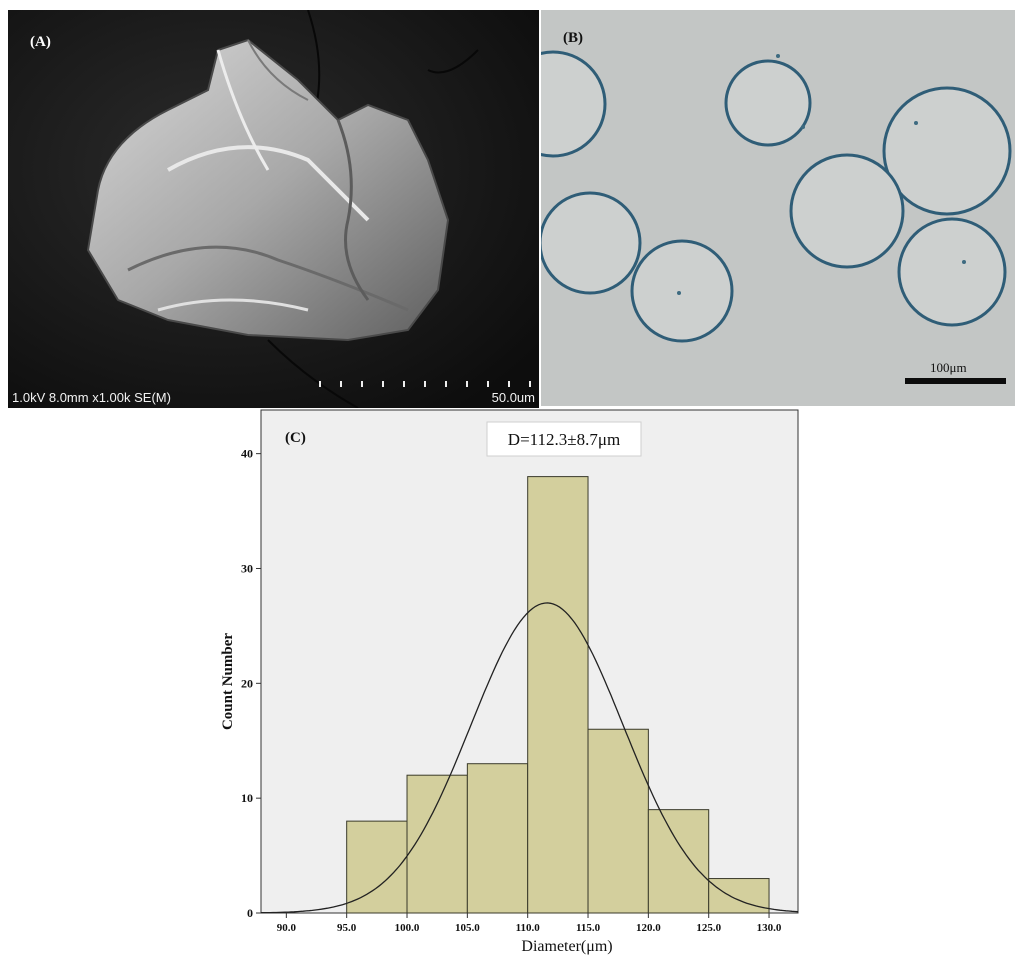 The image size is (1024, 960). Describe the element at coordinates (247, 568) in the screenshot. I see `y-tick-label: 30` at that location.